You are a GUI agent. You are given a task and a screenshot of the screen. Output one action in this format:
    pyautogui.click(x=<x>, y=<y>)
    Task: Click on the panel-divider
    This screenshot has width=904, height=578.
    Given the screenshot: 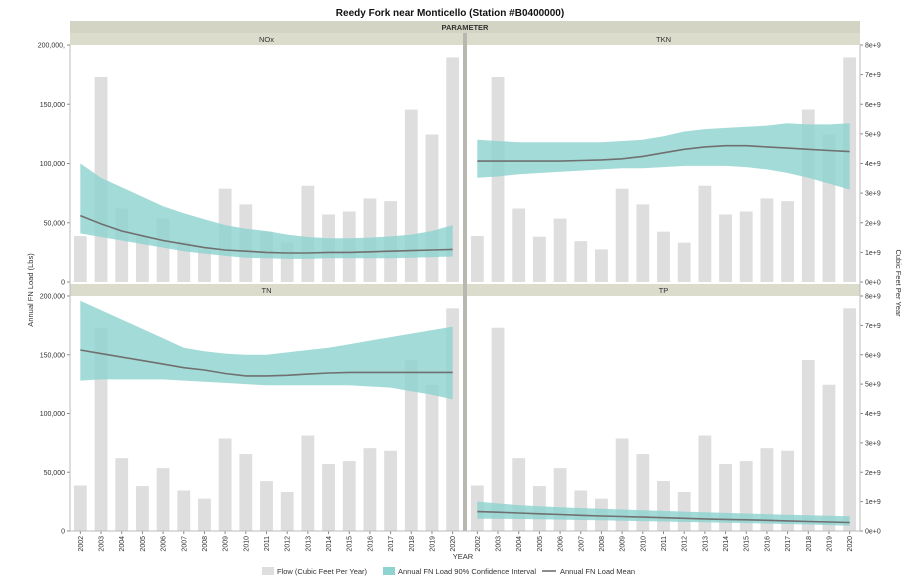 What is the action you would take?
    pyautogui.click(x=465, y=282)
    